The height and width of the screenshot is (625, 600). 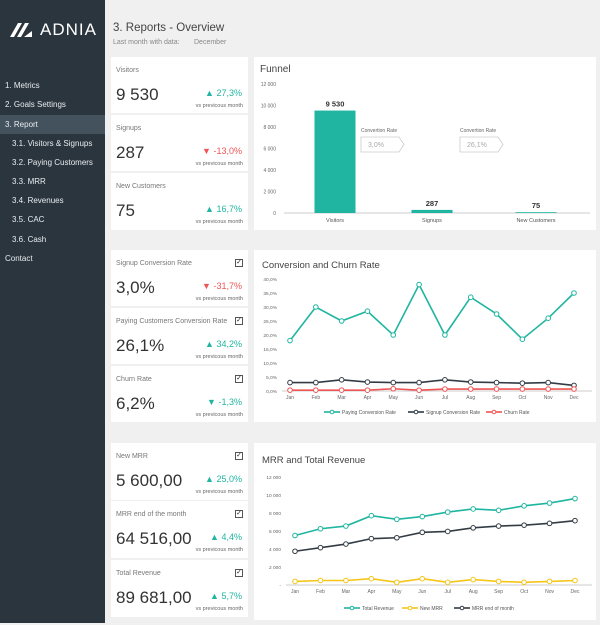 I want to click on sidebar-item-2-goals-settings: 2. Goals Settings, so click(x=35, y=104).